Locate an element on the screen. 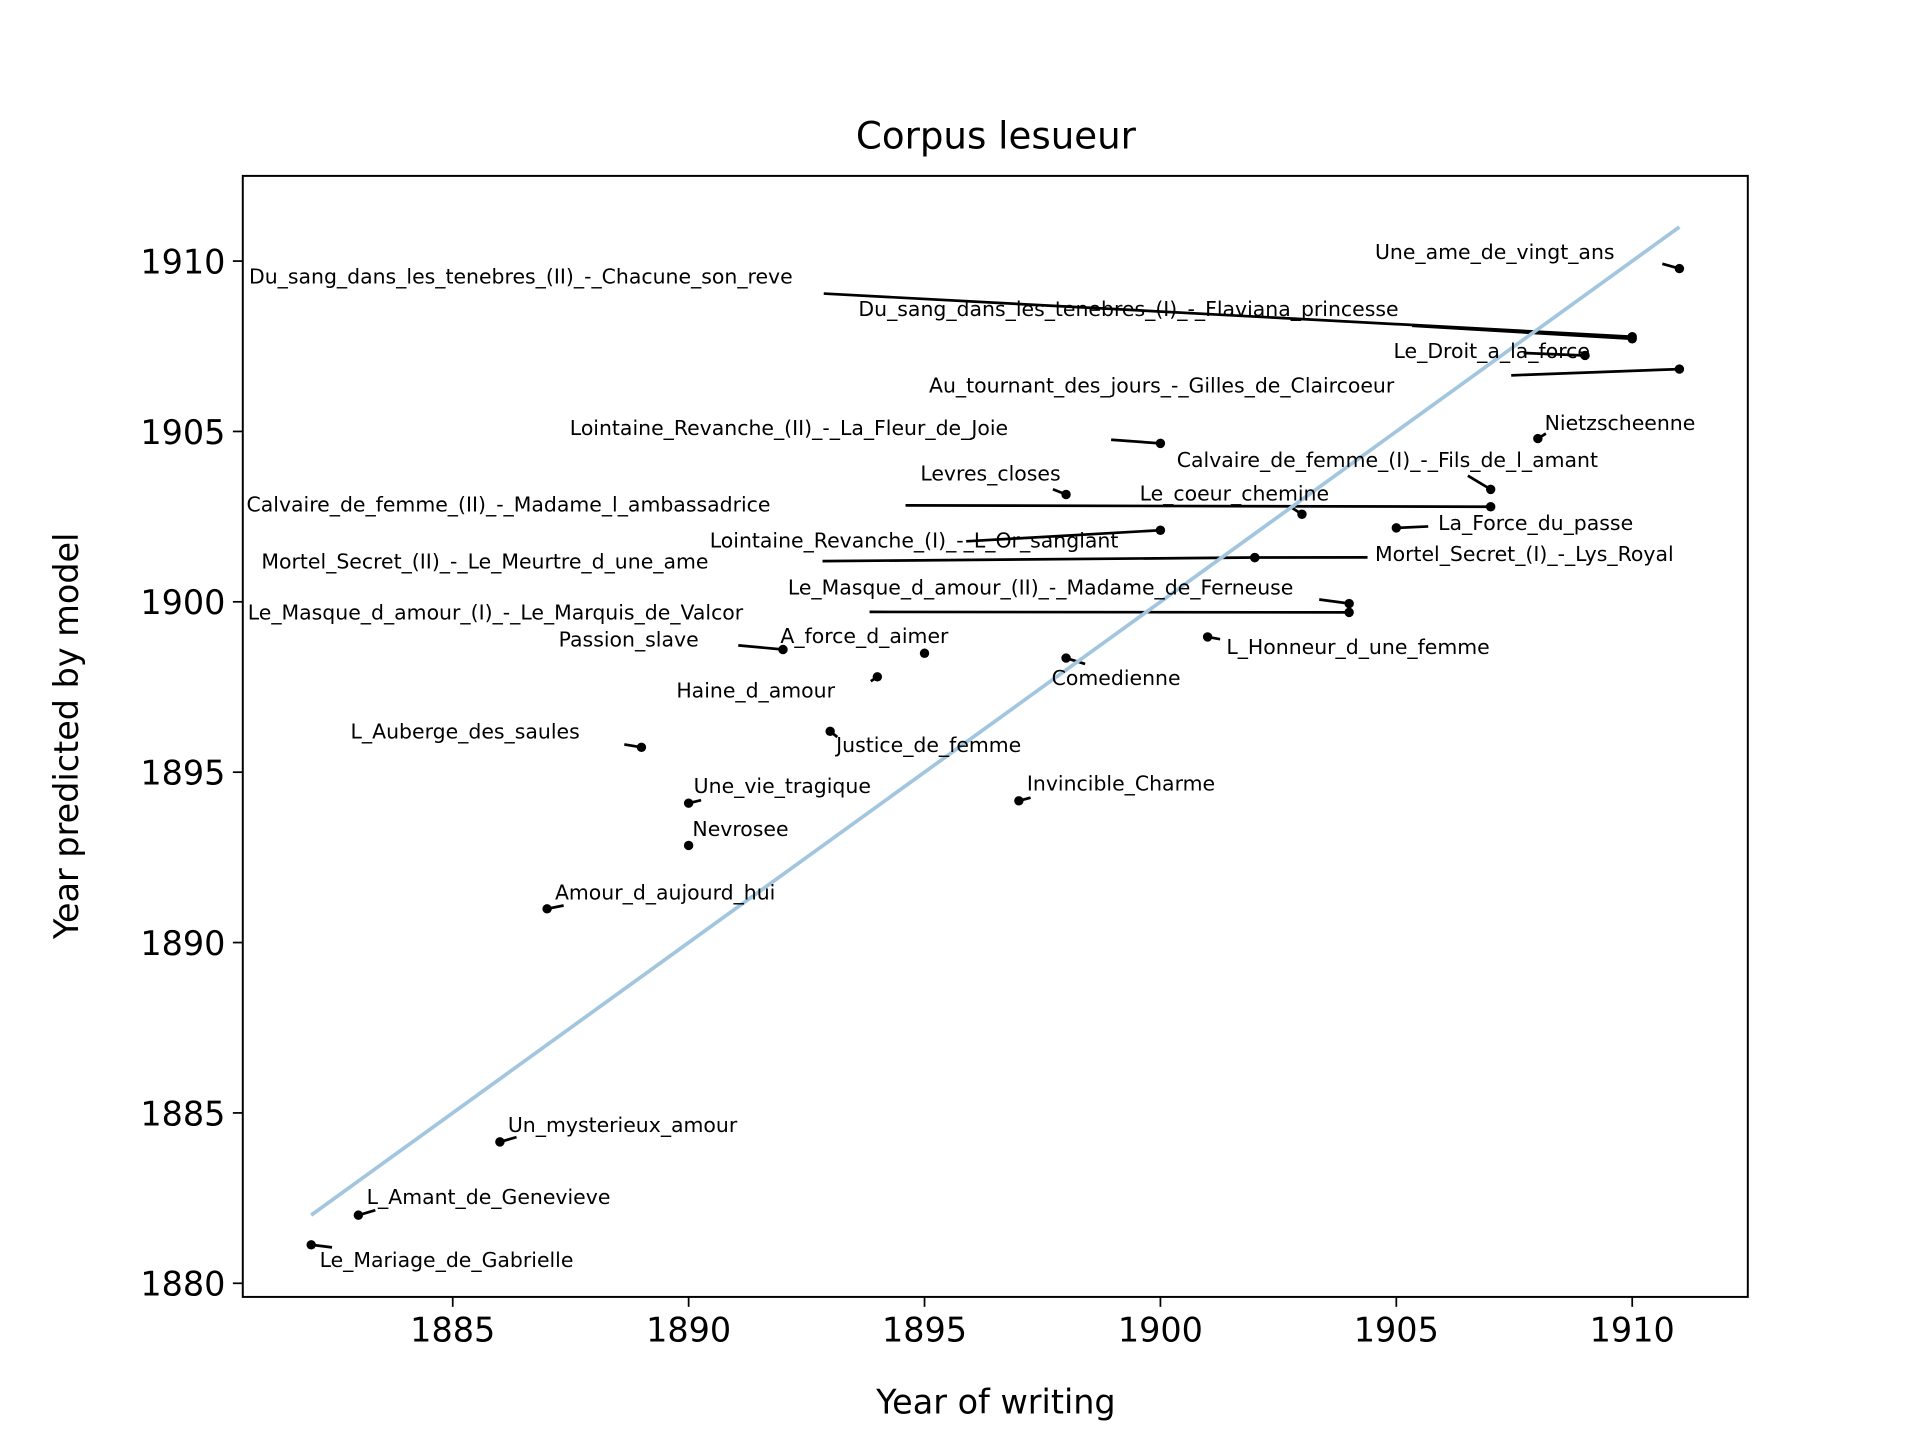  point-label: Haine_d_amour is located at coordinates (755, 690).